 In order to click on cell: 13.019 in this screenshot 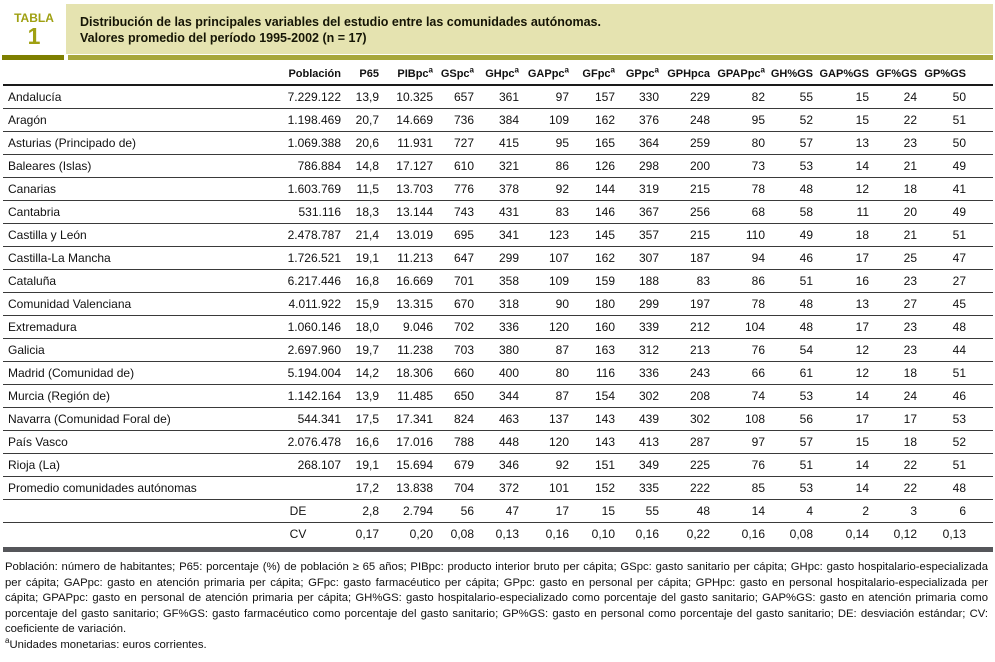, I will do `click(406, 235)`.